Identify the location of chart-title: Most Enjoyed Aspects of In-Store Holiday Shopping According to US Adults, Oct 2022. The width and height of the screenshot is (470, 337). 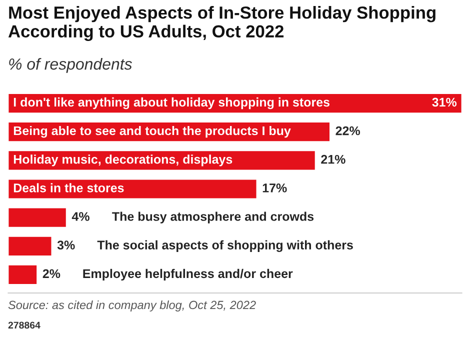
(222, 24).